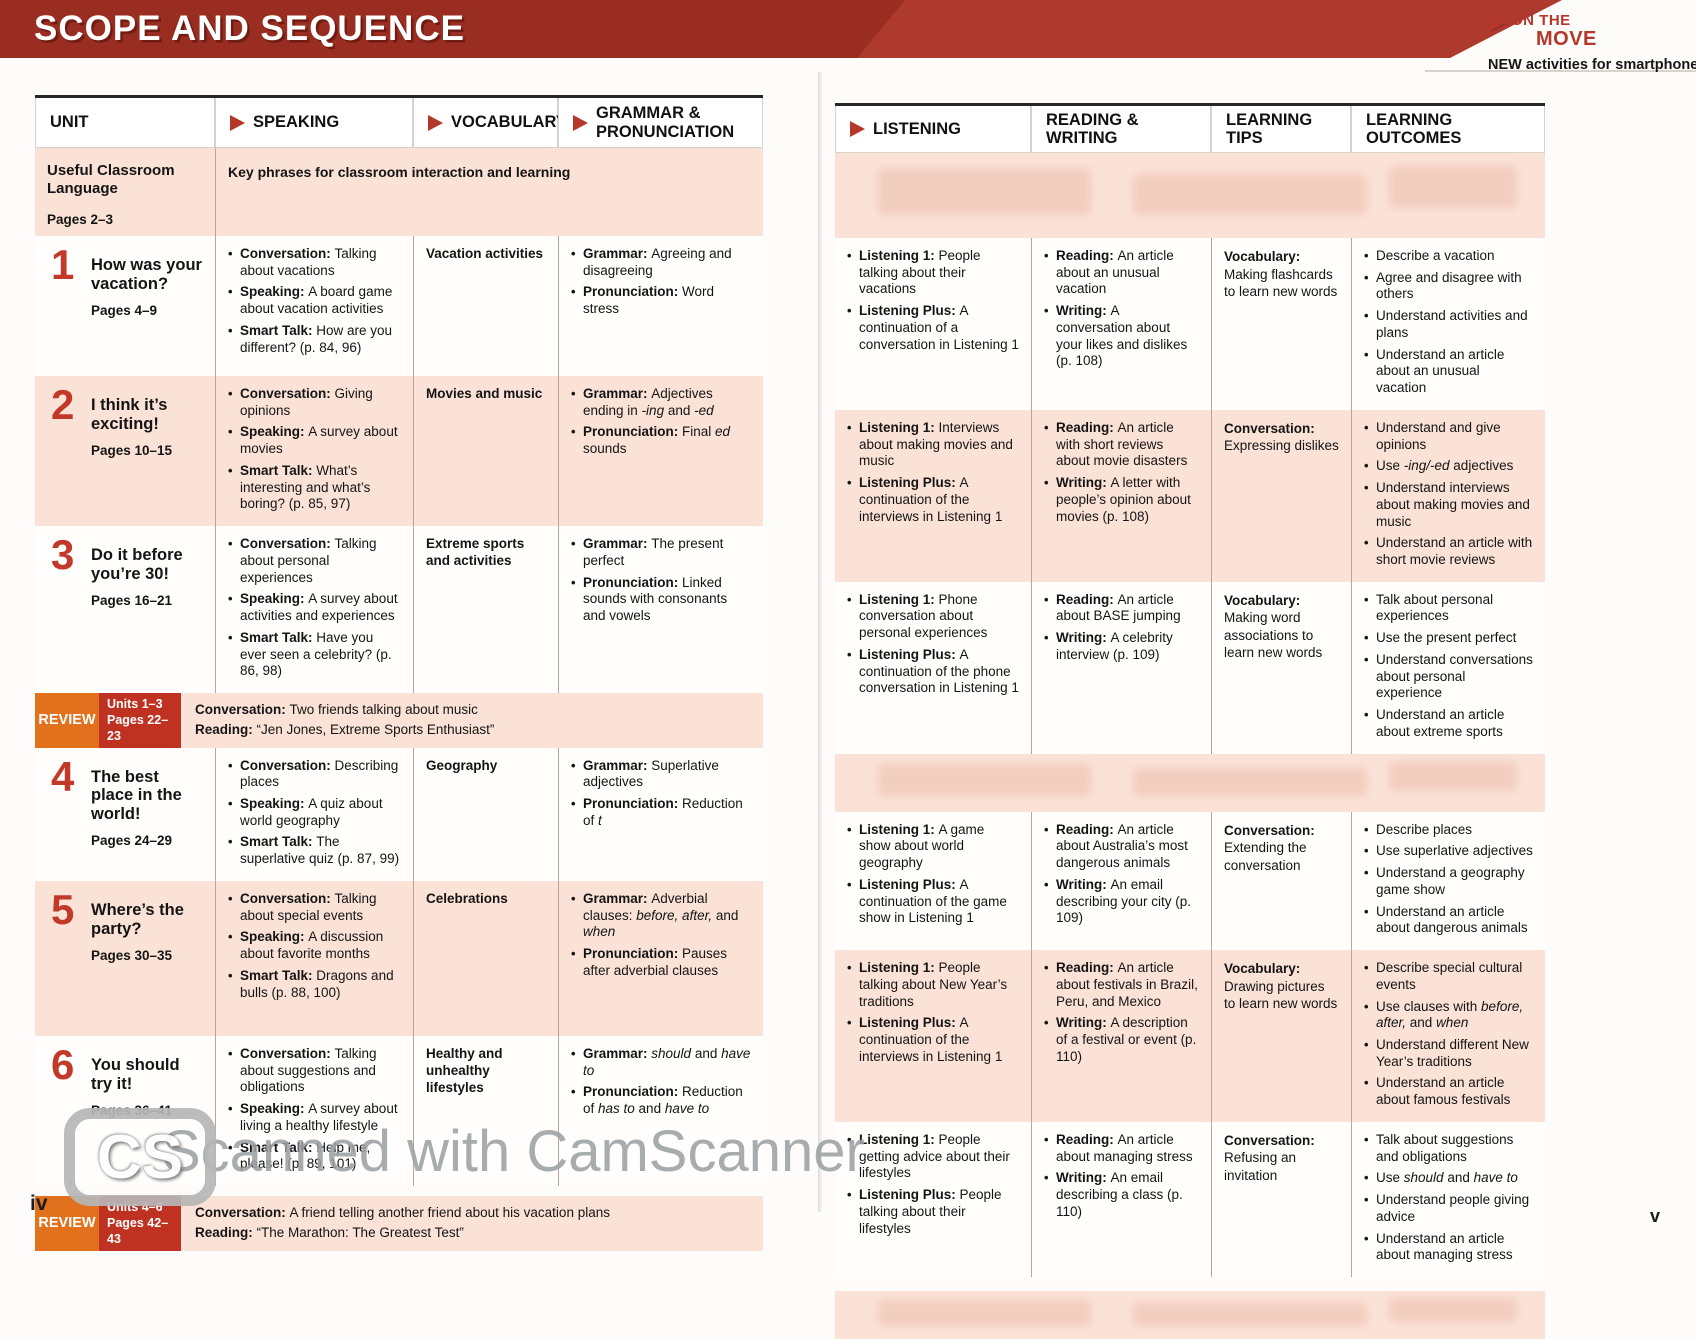 The height and width of the screenshot is (1339, 1696). What do you see at coordinates (1281, 429) in the screenshot?
I see `learning-tips-line: Conversation:` at bounding box center [1281, 429].